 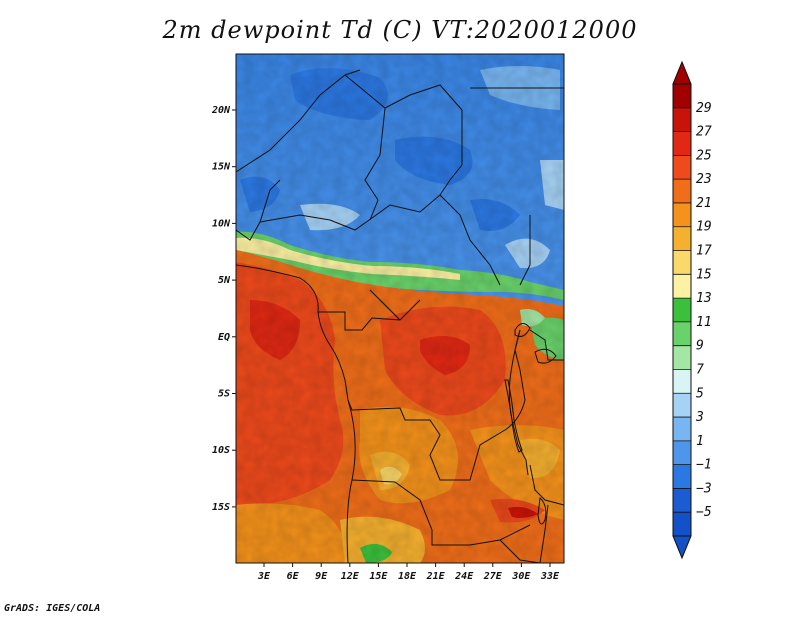 What do you see at coordinates (521, 576) in the screenshot?
I see `lon-tick-label: 30E` at bounding box center [521, 576].